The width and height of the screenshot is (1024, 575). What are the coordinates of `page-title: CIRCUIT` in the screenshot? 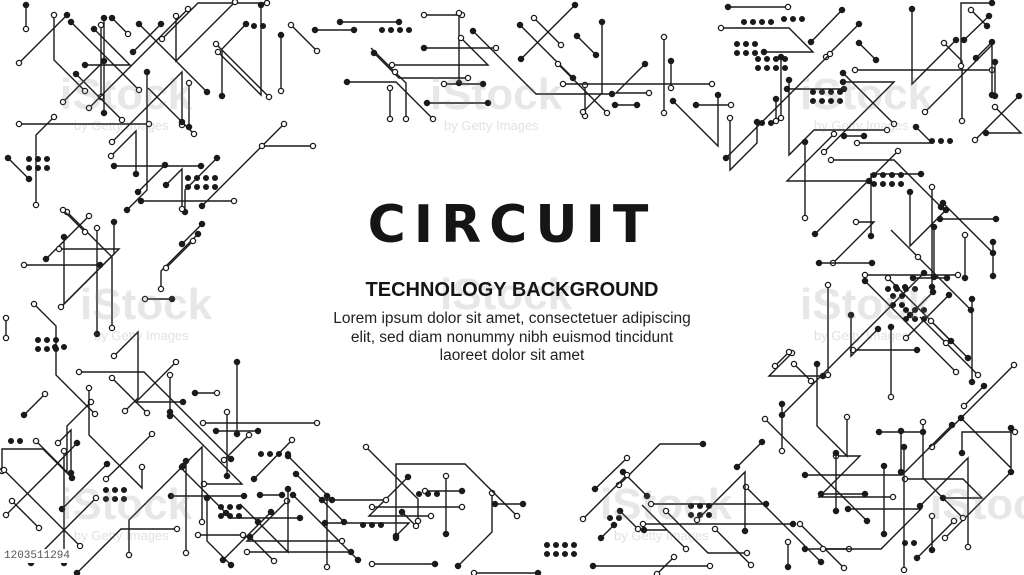 It's located at (512, 225).